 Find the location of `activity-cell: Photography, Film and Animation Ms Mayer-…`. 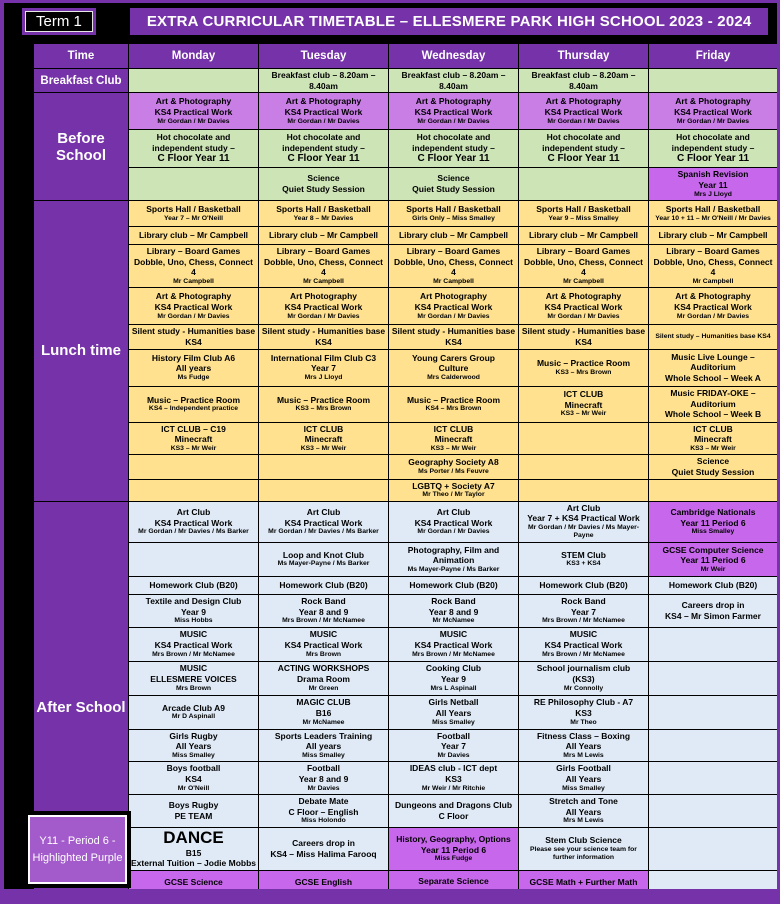

activity-cell: Photography, Film and Animation Ms Mayer-… is located at coordinates (453, 559).